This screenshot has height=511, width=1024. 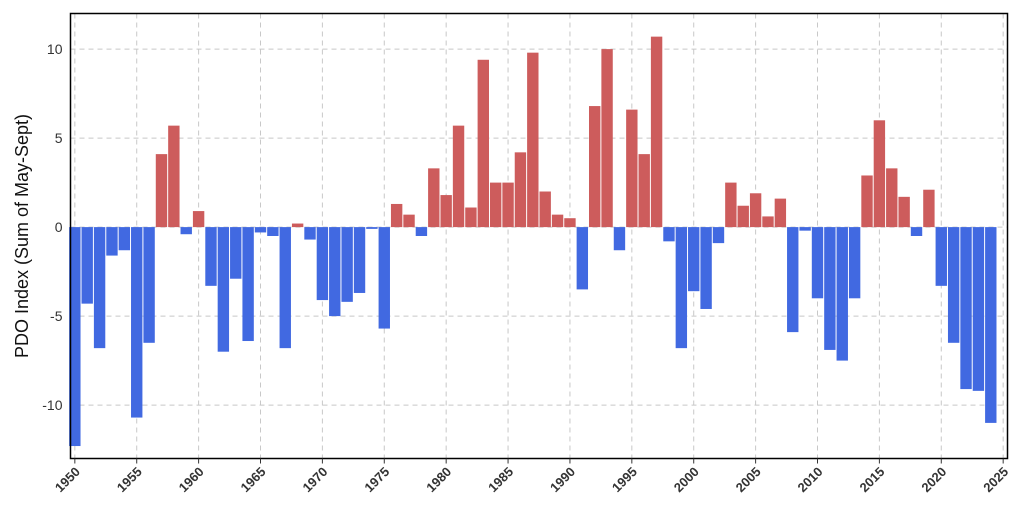 I want to click on bar-2022, so click(x=966, y=308).